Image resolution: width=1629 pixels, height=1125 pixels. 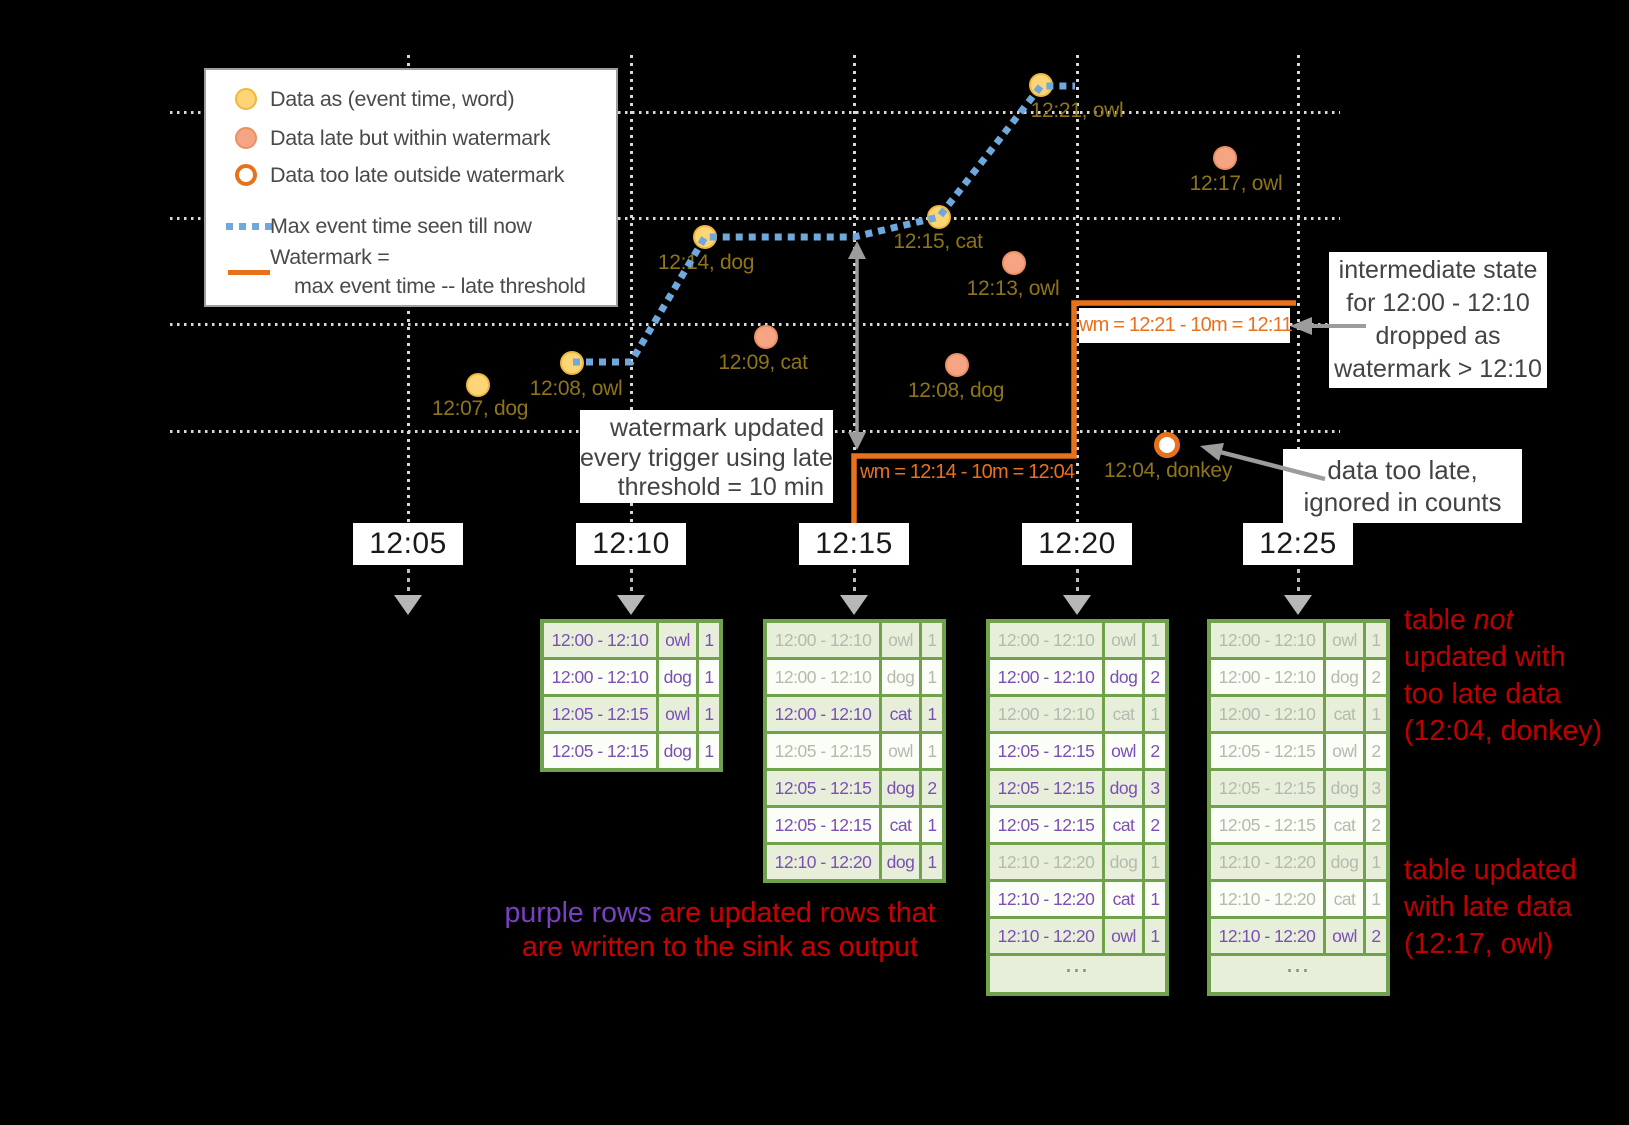 What do you see at coordinates (956, 390) in the screenshot?
I see `point-label: 12:08, dog` at bounding box center [956, 390].